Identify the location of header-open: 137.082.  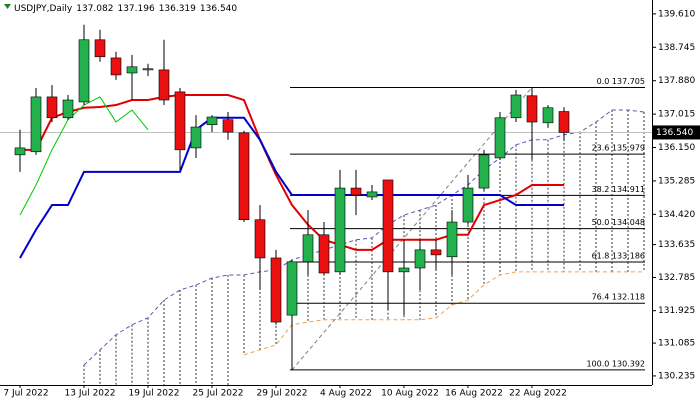
(94, 9).